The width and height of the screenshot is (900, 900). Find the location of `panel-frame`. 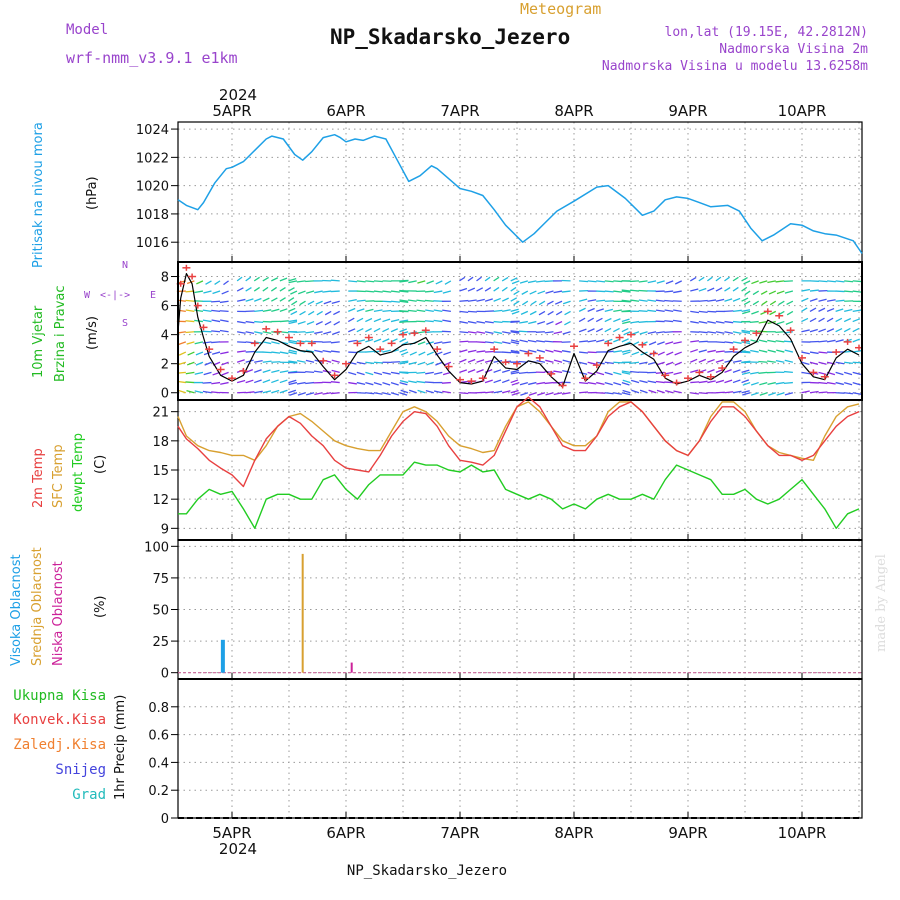

panel-frame is located at coordinates (520, 192).